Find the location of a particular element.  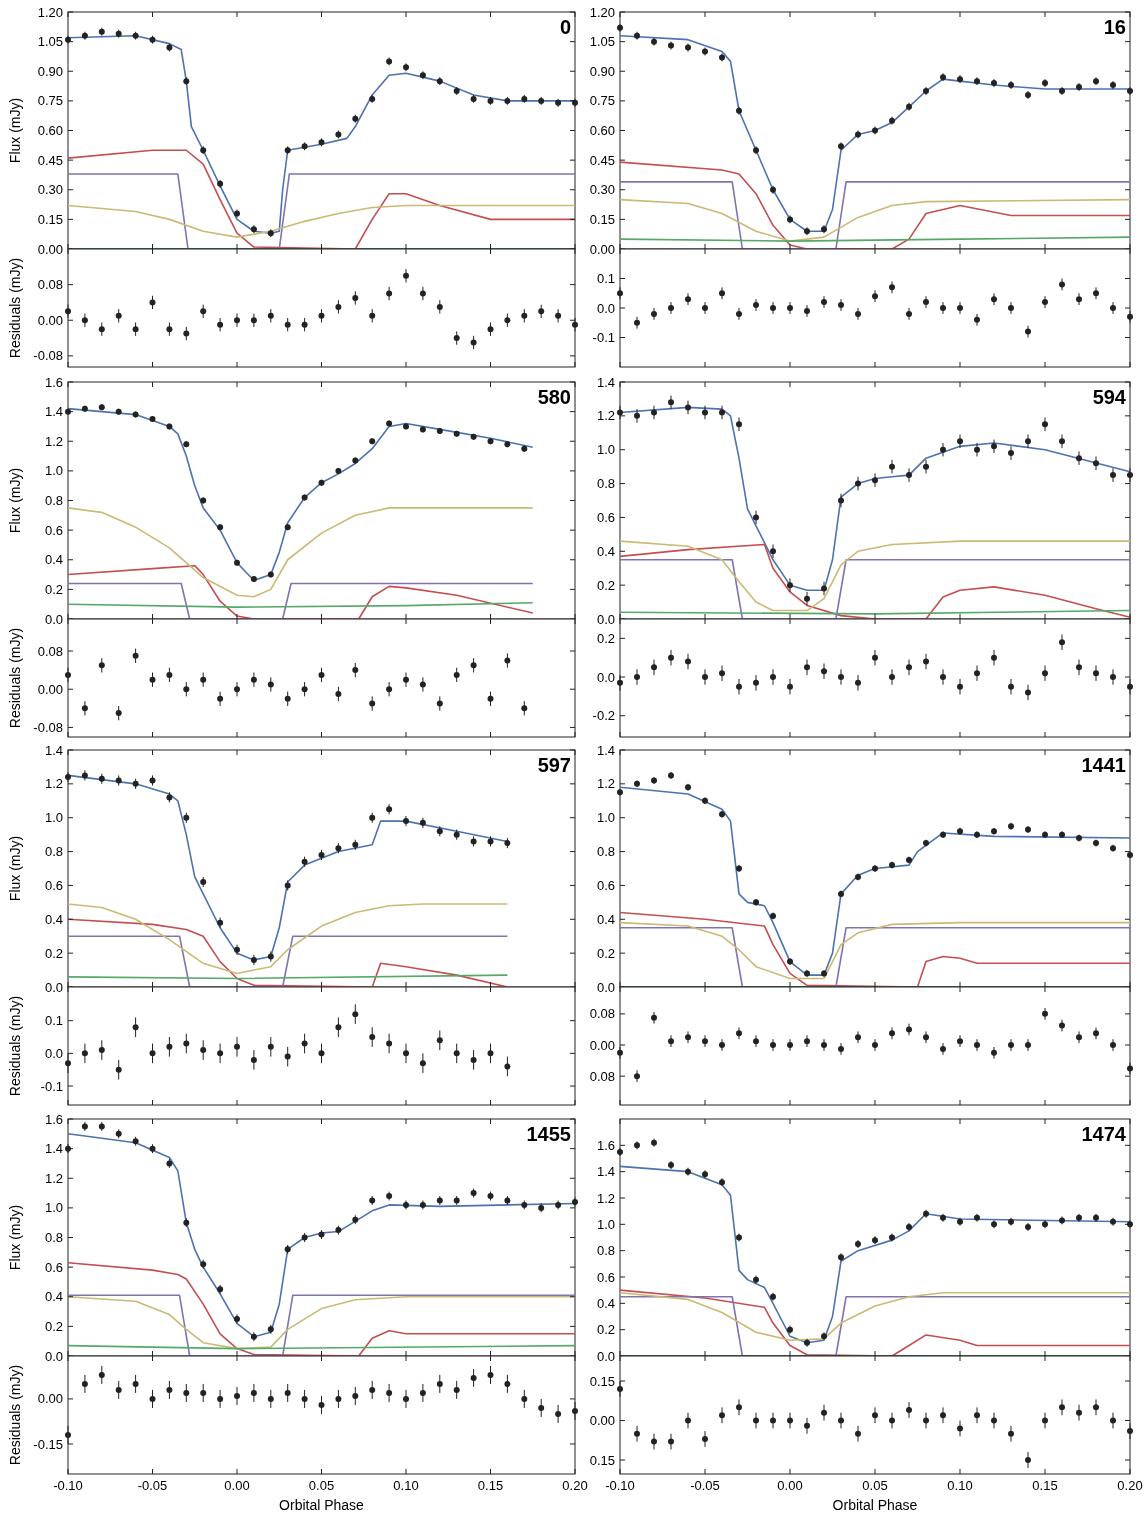

chart-title: 1474 is located at coordinates (1104, 1134).